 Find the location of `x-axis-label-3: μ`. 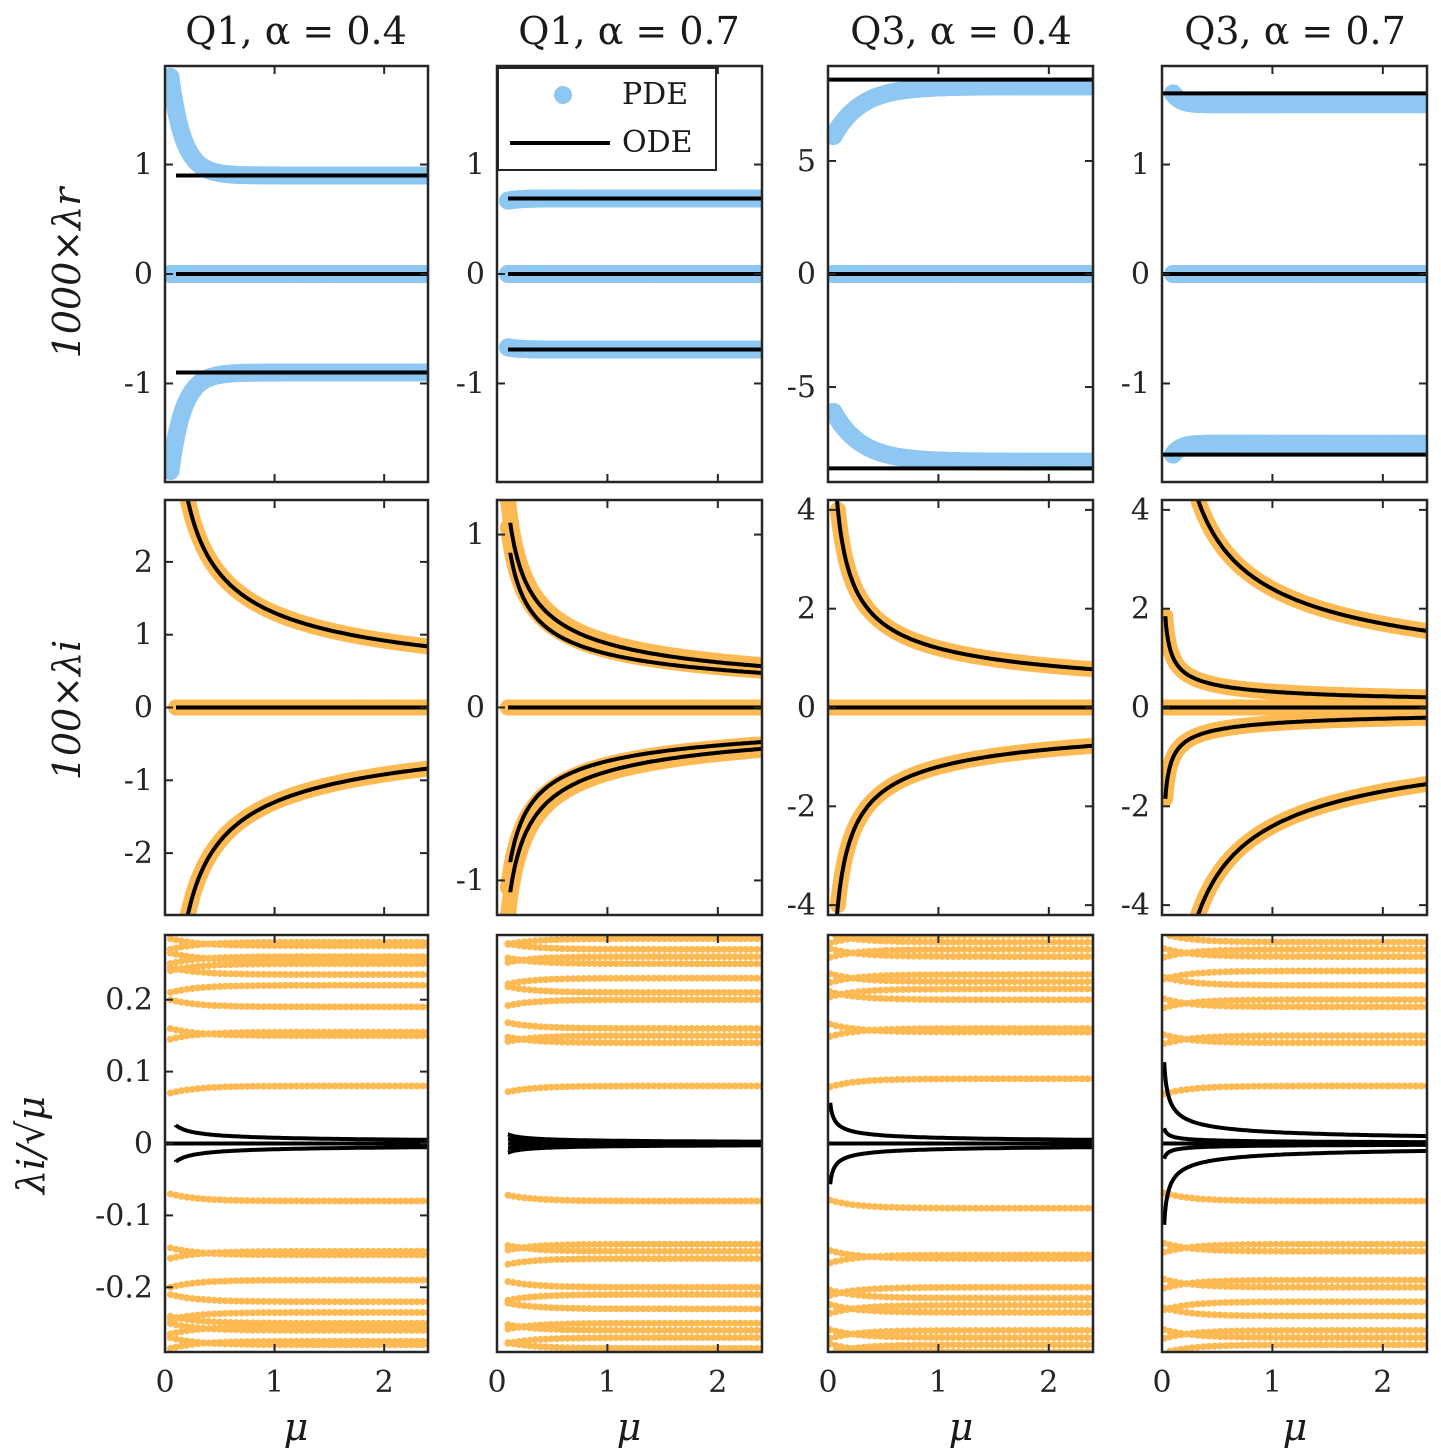

x-axis-label-3: μ is located at coordinates (961, 1427).